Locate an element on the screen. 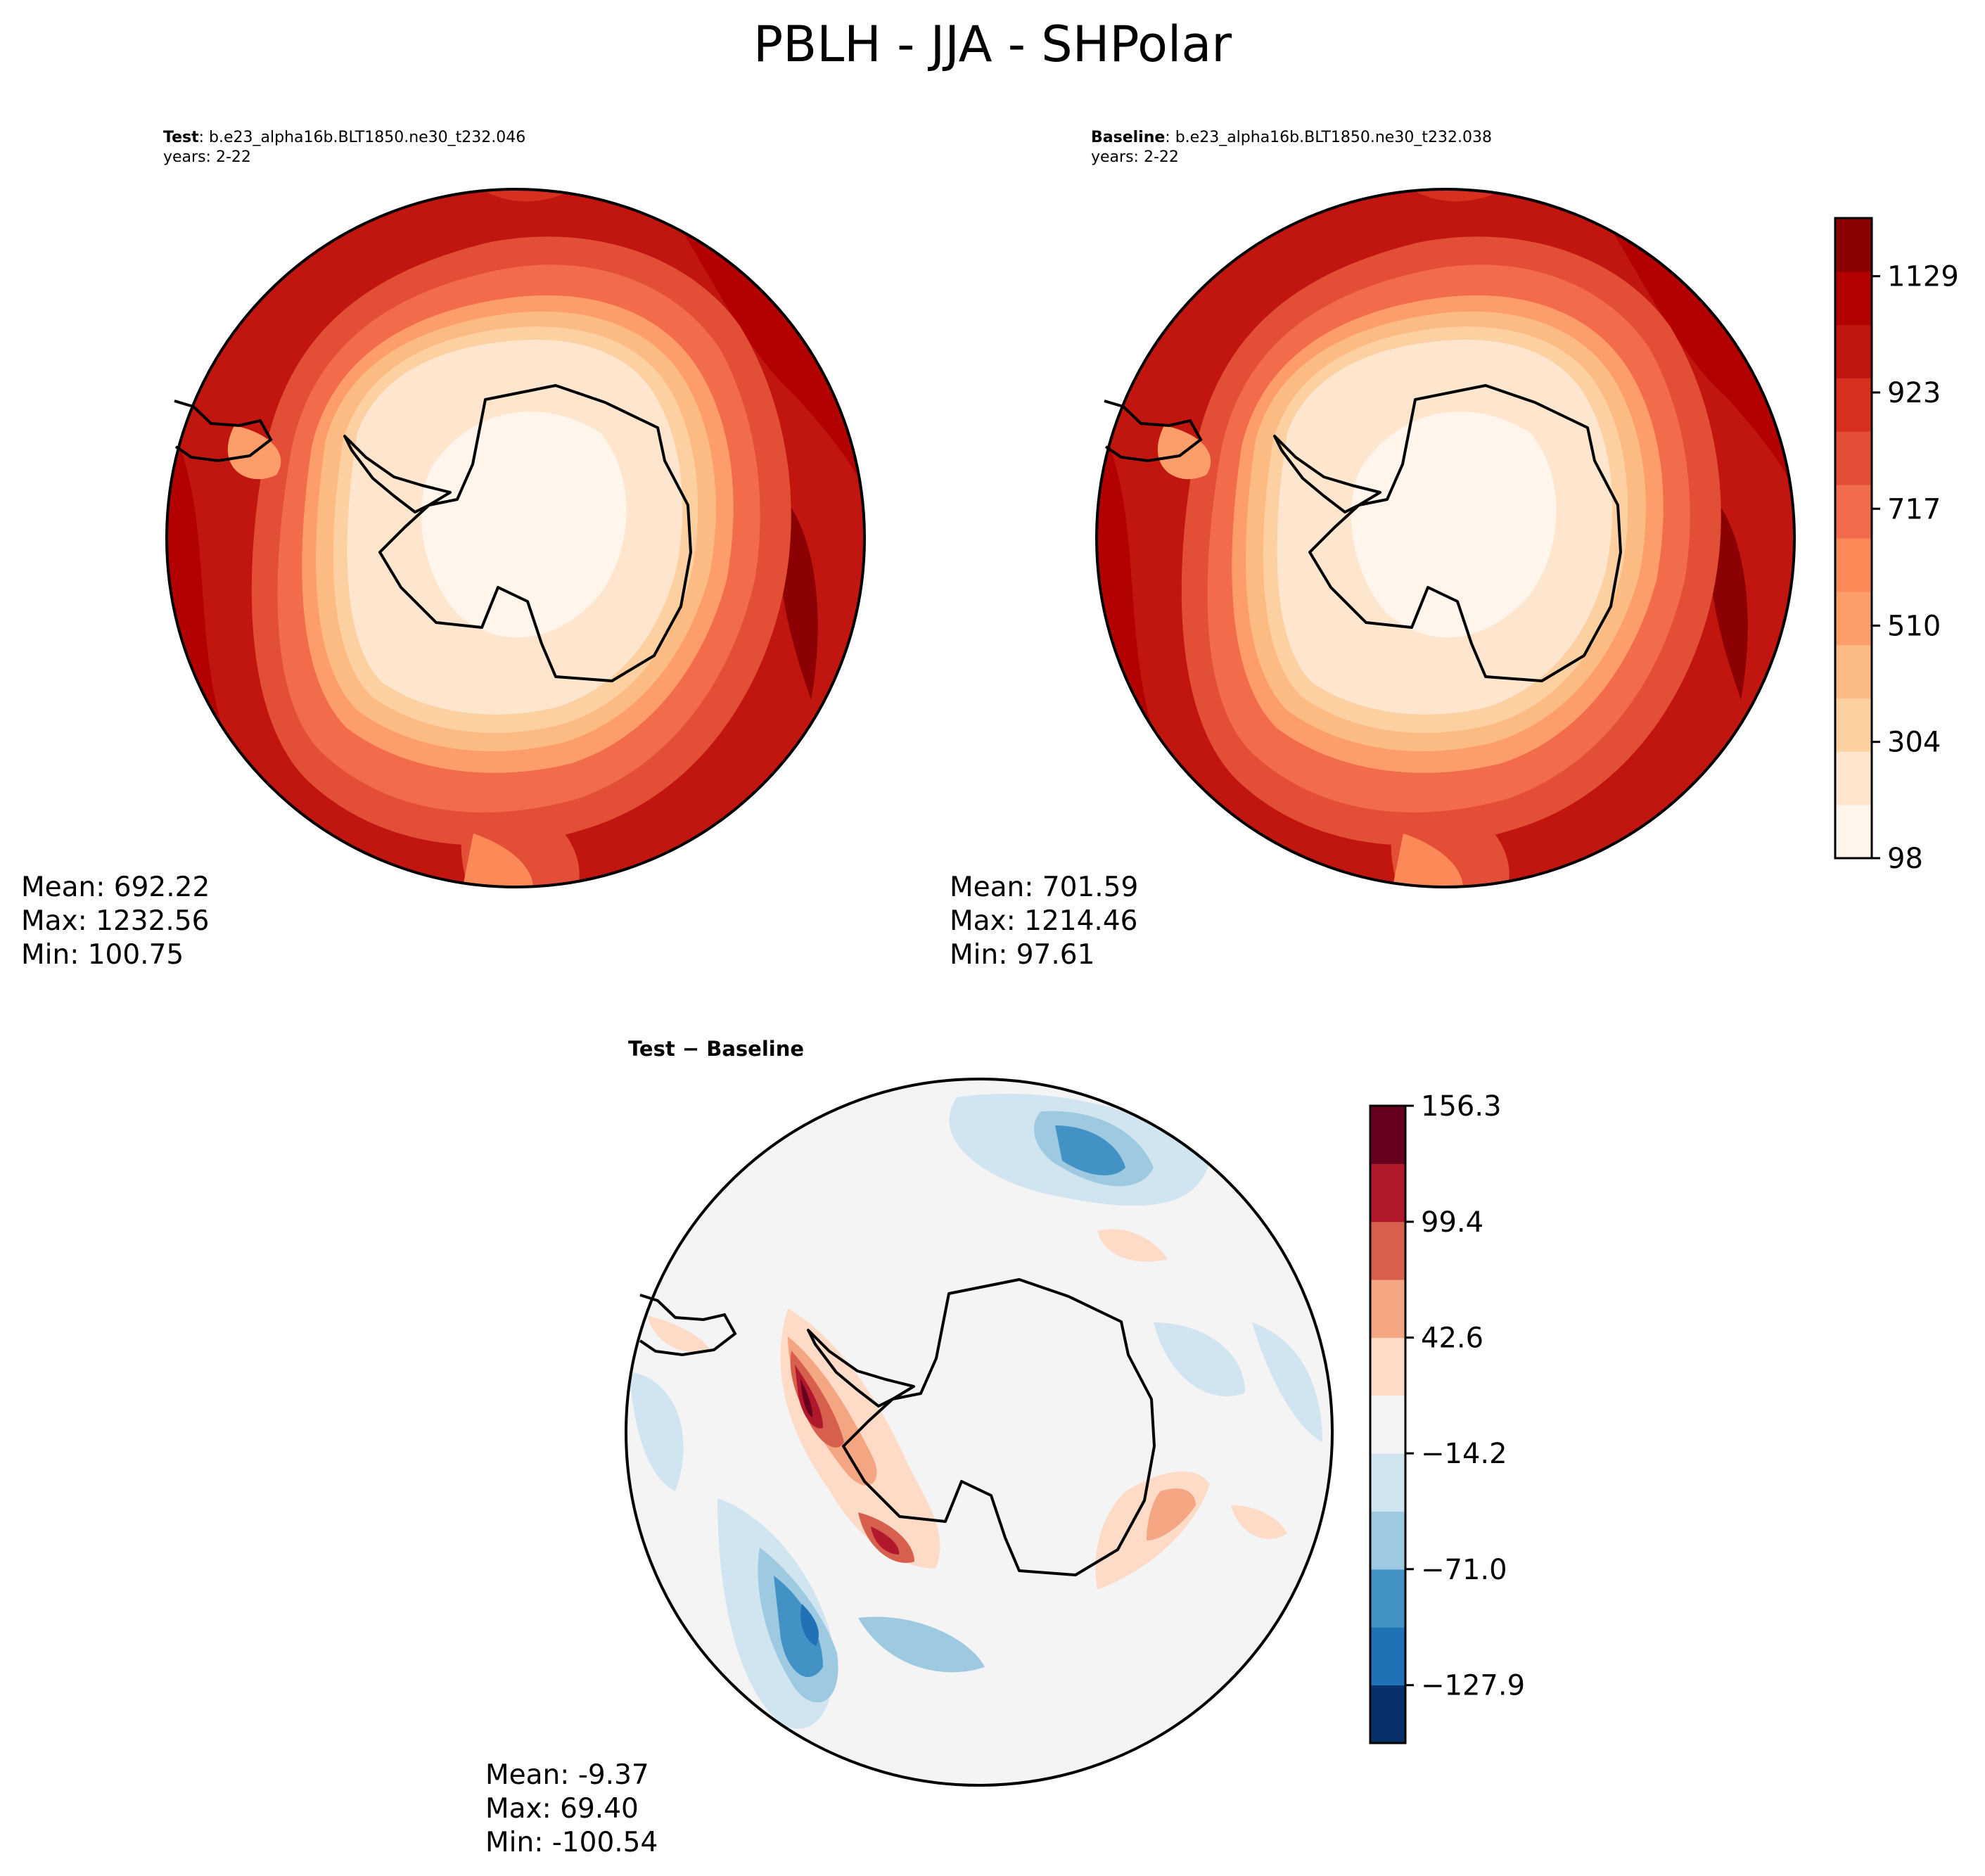 Image resolution: width=1985 pixels, height=1876 pixels. test-max: Max: 1232.56 is located at coordinates (115, 921).